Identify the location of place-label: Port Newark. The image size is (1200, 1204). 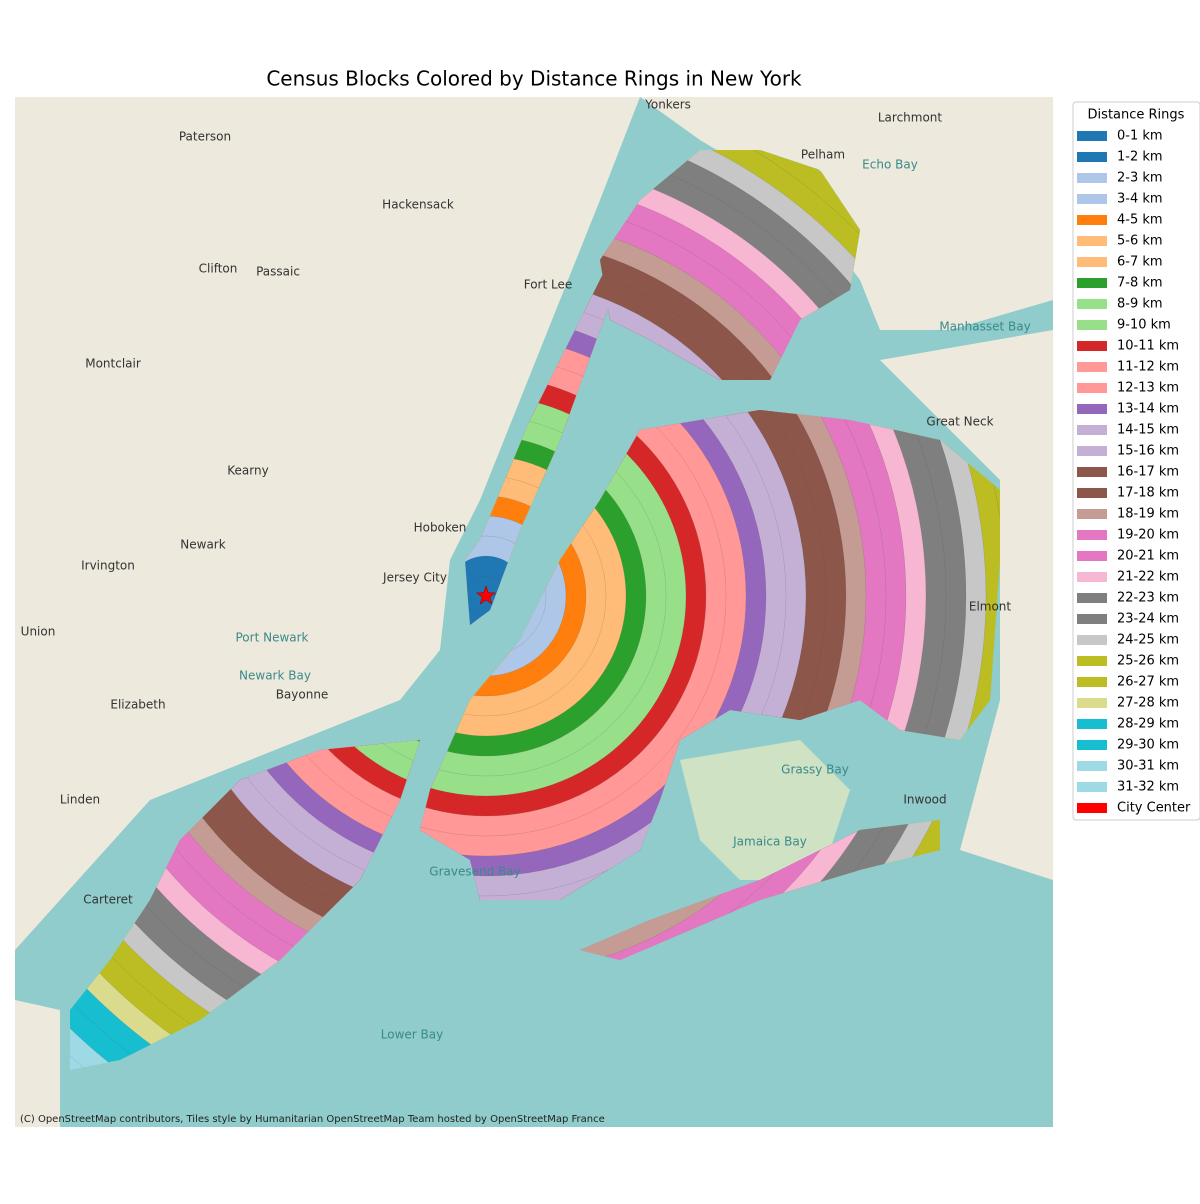
(271, 638).